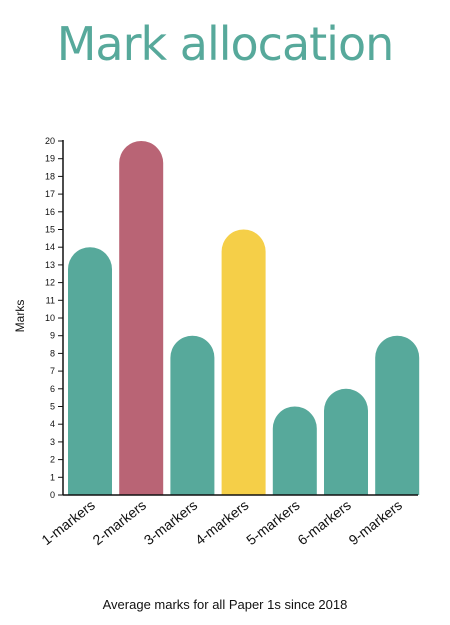  Describe the element at coordinates (324, 522) in the screenshot. I see `x-tick-label-6-markers: 6-markers` at that location.